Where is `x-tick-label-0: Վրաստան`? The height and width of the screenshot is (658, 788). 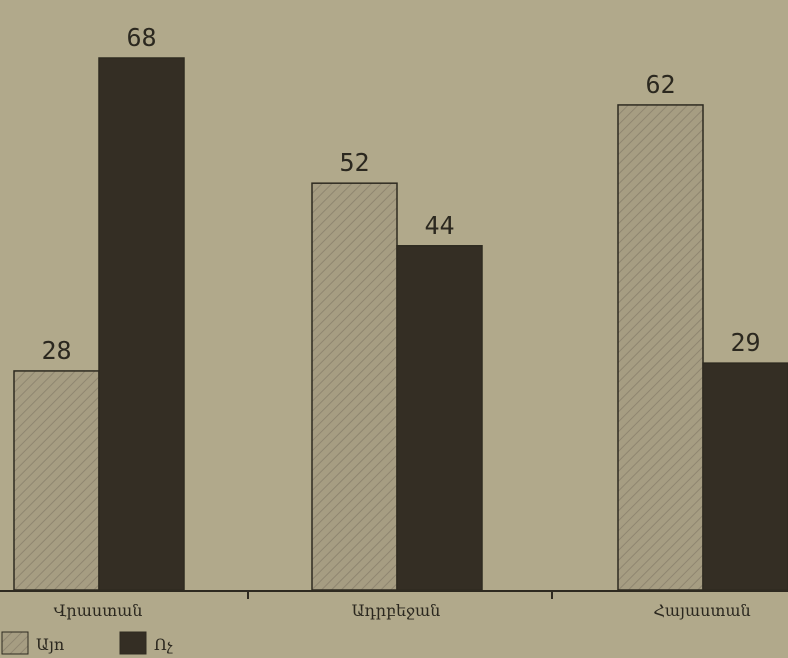
x-tick-label-0: Վրաստան is located at coordinates (98, 610).